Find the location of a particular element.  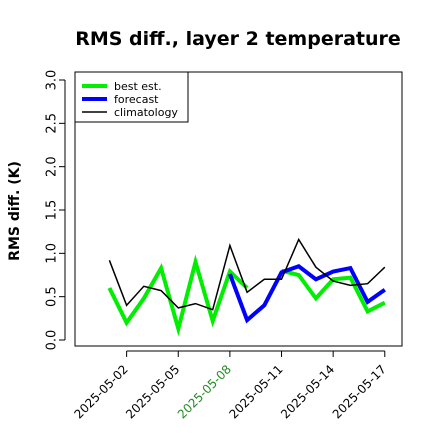

y-tick-label: 0.5 is located at coordinates (52, 296).